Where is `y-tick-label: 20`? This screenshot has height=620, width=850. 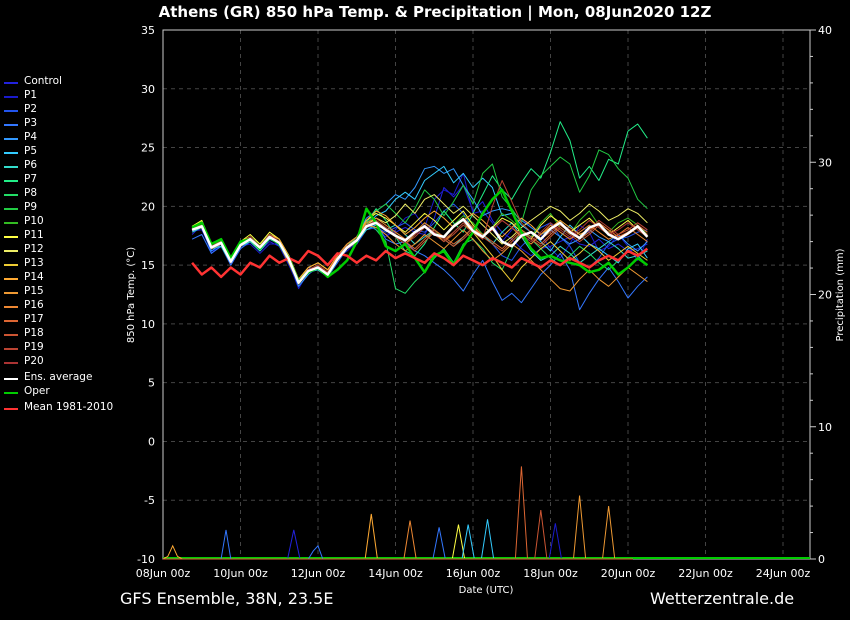
y-tick-label: 20 is located at coordinates (148, 206).